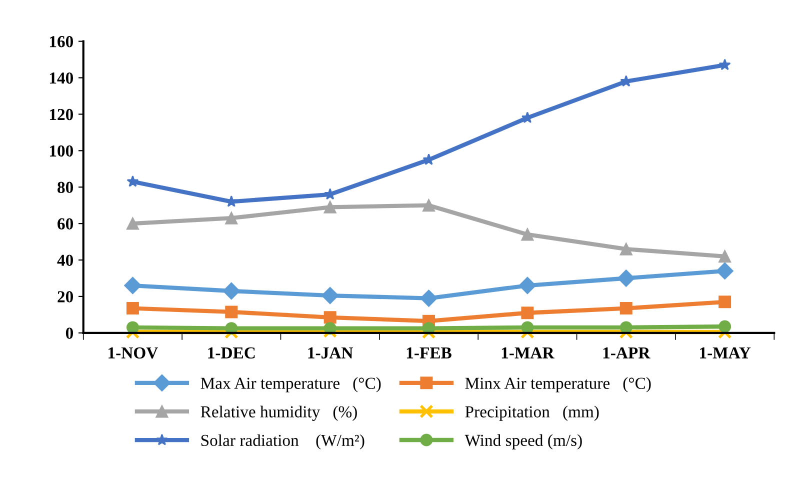  Describe the element at coordinates (725, 352) in the screenshot. I see `x-tick-label: 1-MAY` at that location.